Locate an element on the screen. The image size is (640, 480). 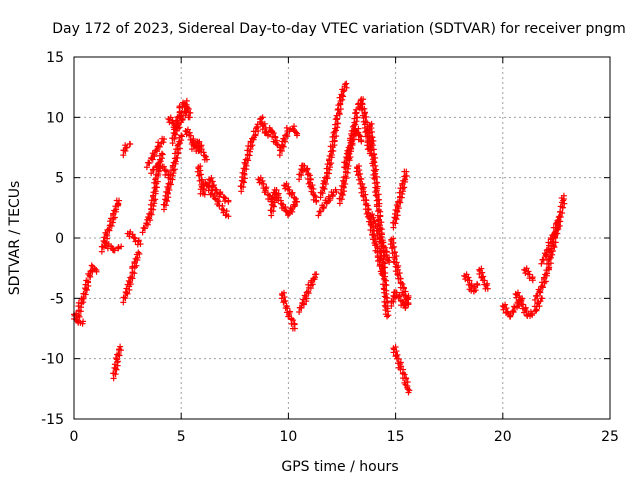
x-tick-label: 5 is located at coordinates (181, 437).